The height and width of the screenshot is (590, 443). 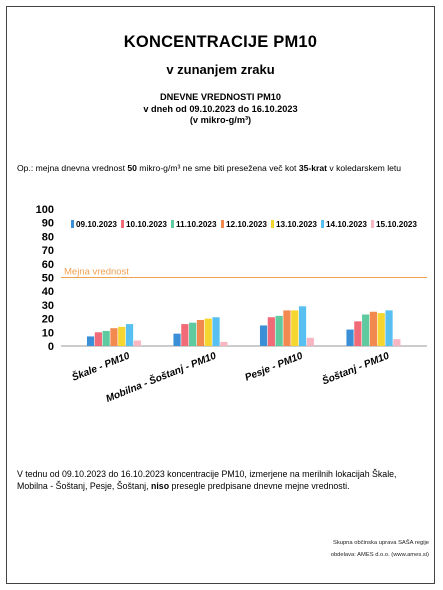 What do you see at coordinates (48, 237) in the screenshot?
I see `y-tick-label: 80` at bounding box center [48, 237].